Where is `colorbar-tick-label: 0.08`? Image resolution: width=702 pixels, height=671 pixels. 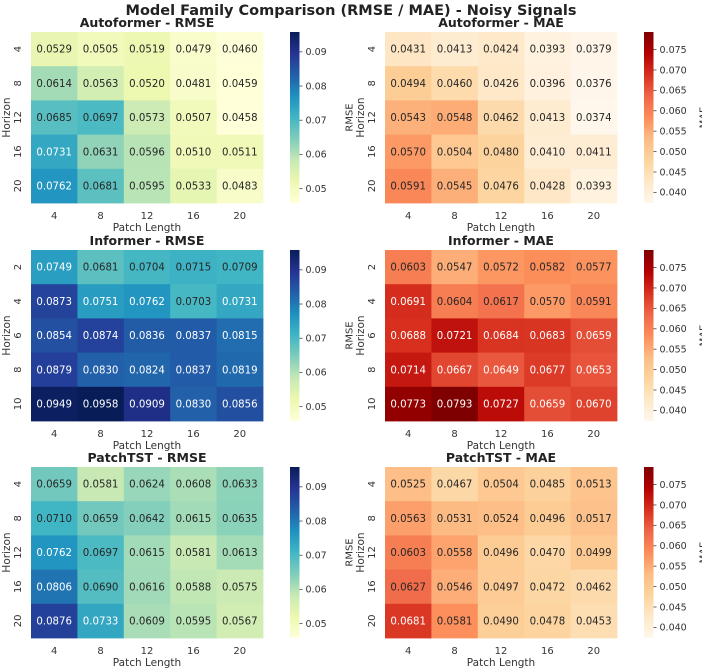 colorbar-tick-label: 0.08 is located at coordinates (316, 521).